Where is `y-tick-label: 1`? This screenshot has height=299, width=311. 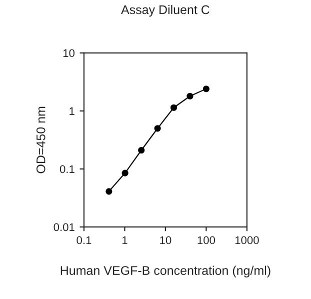 y-tick-label: 1 is located at coordinates (72, 111).